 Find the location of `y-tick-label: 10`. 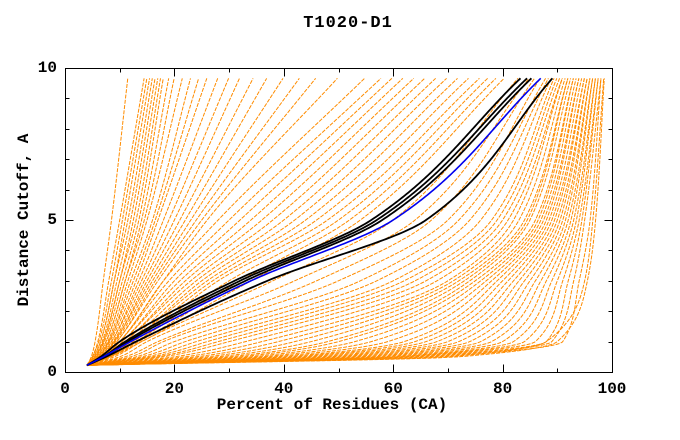

y-tick-label: 10 is located at coordinates (47, 68).